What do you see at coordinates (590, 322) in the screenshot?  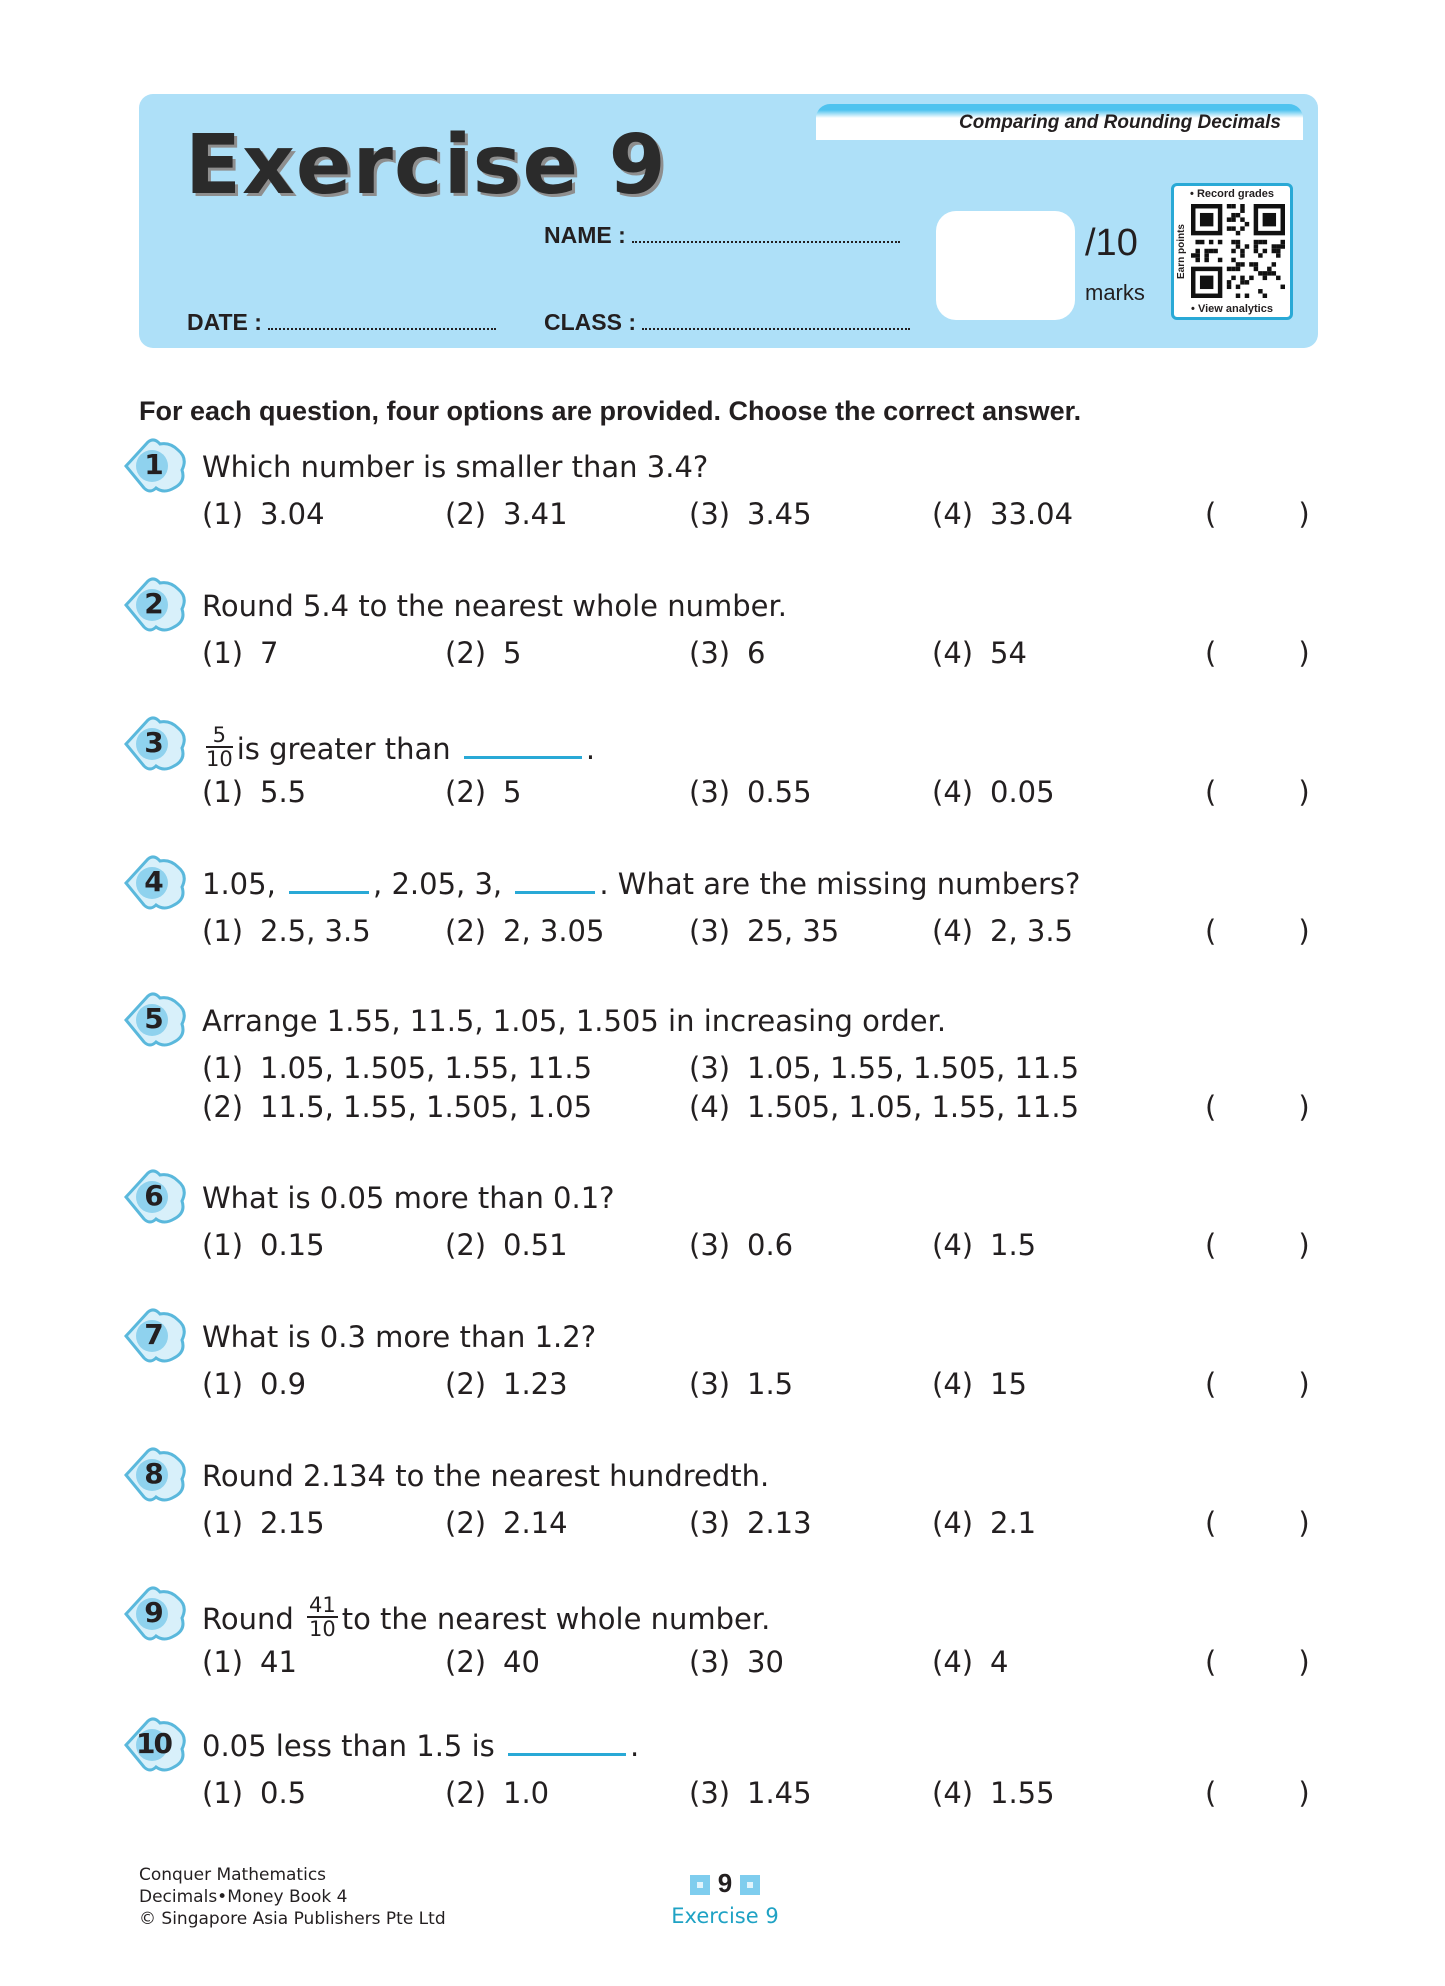 I see `class-label: CLASS :` at bounding box center [590, 322].